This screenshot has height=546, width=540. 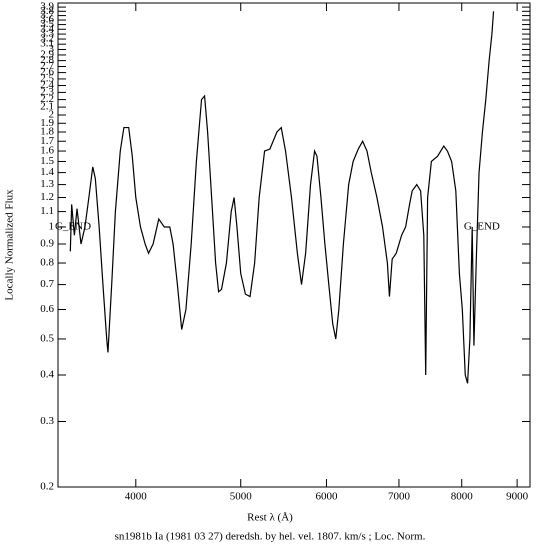 I want to click on x-tick-label: 5000, so click(x=241, y=497).